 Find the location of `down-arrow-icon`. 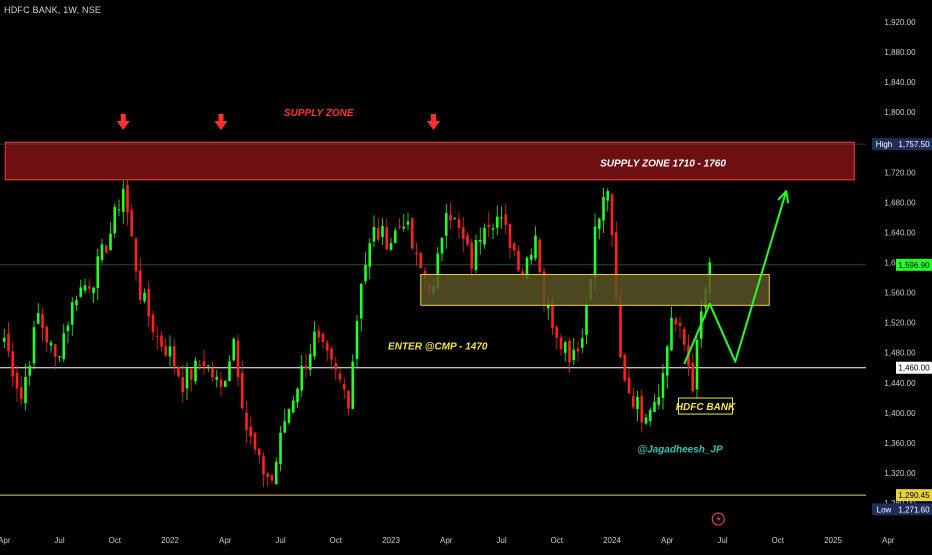

down-arrow-icon is located at coordinates (221, 122).